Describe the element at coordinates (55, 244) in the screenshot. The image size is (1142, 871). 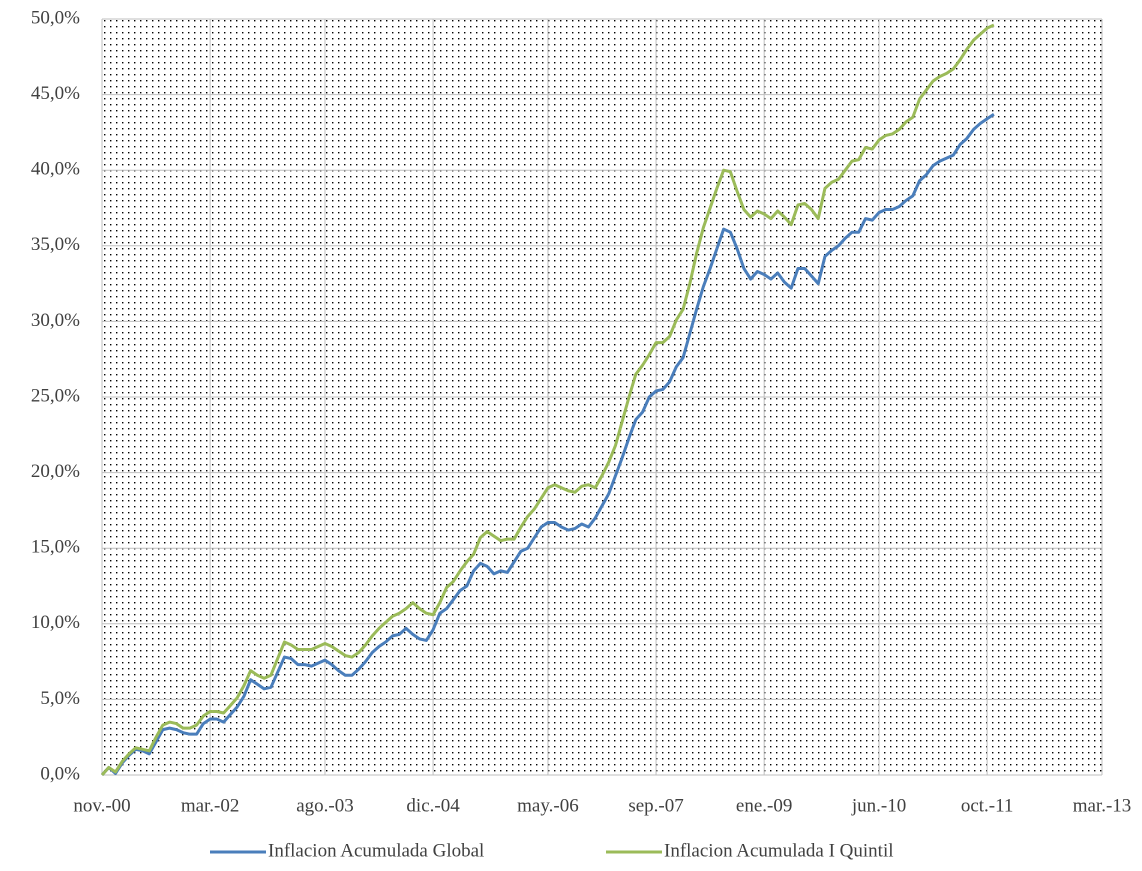
I see `y-tick-label: 35,0%` at that location.